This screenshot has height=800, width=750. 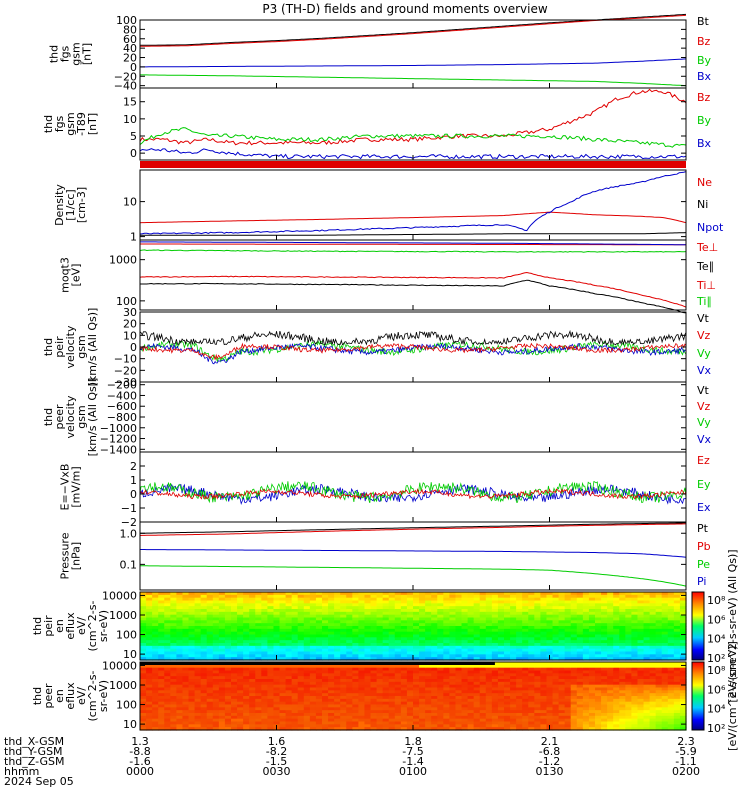 What do you see at coordinates (413, 337) in the screenshot?
I see `velocity-trace-black` at bounding box center [413, 337].